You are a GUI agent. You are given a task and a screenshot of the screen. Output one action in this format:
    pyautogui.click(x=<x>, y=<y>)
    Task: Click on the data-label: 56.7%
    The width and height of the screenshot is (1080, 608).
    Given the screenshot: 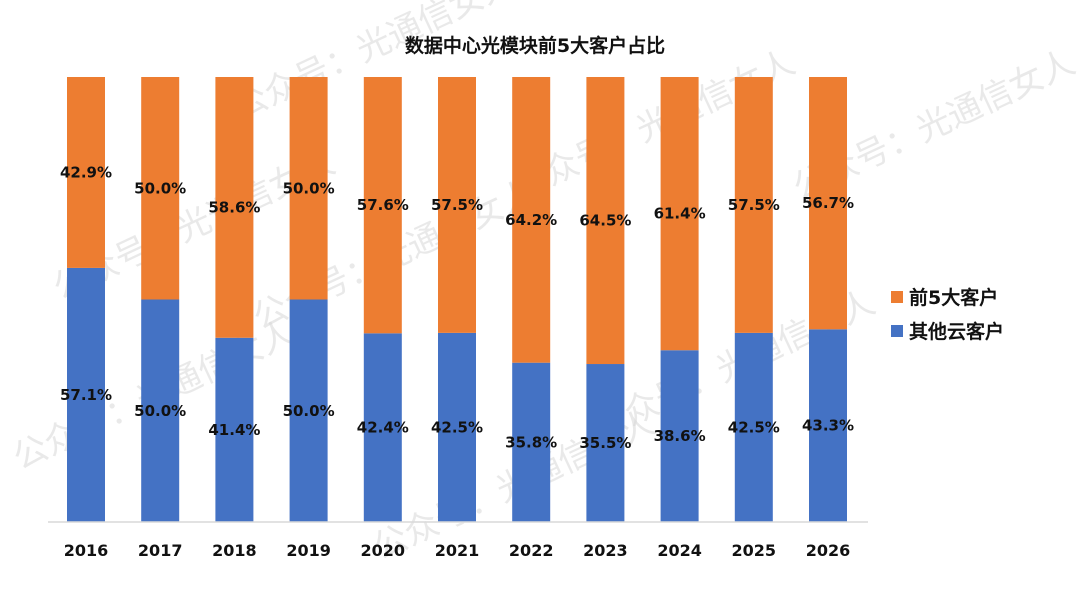 What is the action you would take?
    pyautogui.click(x=828, y=203)
    